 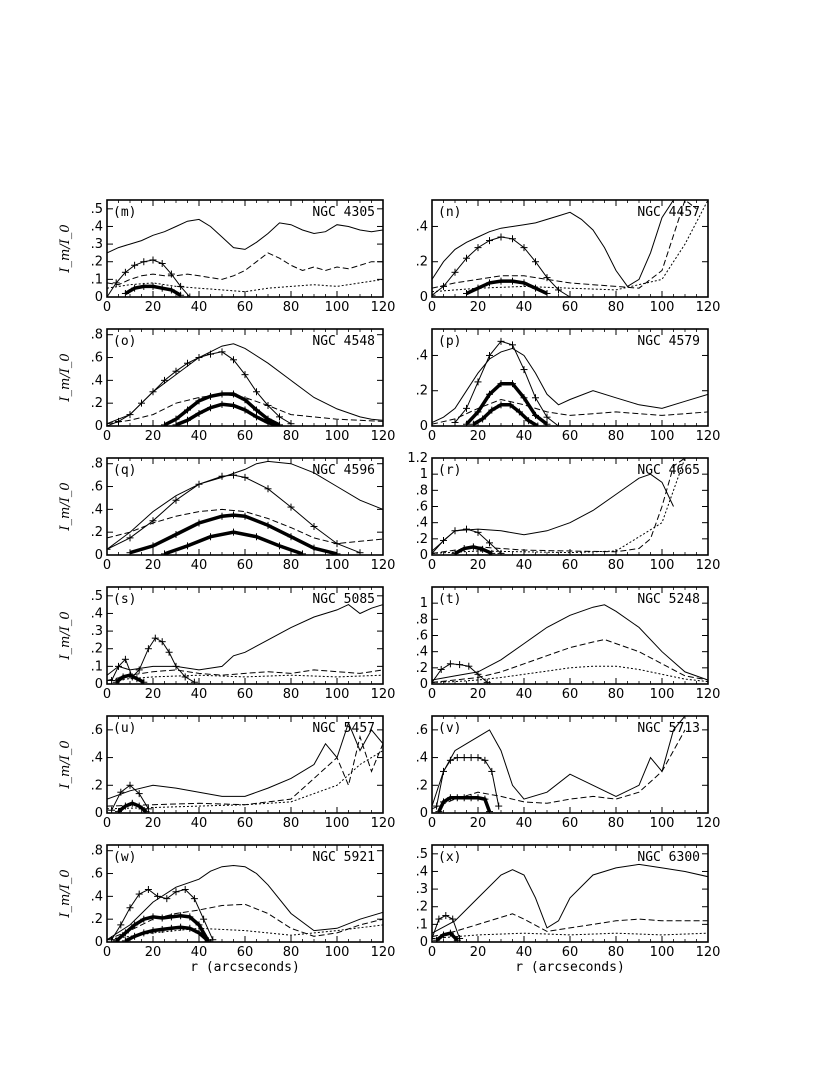 What do you see at coordinates (124, 599) in the screenshot?
I see `panel-tag: (s)` at bounding box center [124, 599].